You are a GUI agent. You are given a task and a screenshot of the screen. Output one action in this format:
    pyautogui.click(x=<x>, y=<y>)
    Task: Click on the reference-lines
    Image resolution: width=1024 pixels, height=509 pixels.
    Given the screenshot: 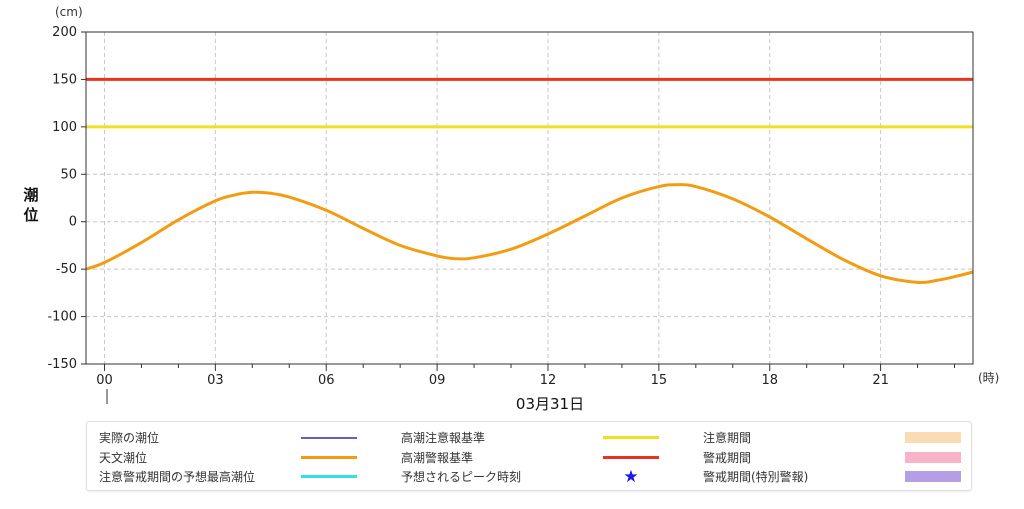 What is the action you would take?
    pyautogui.click(x=529, y=103)
    